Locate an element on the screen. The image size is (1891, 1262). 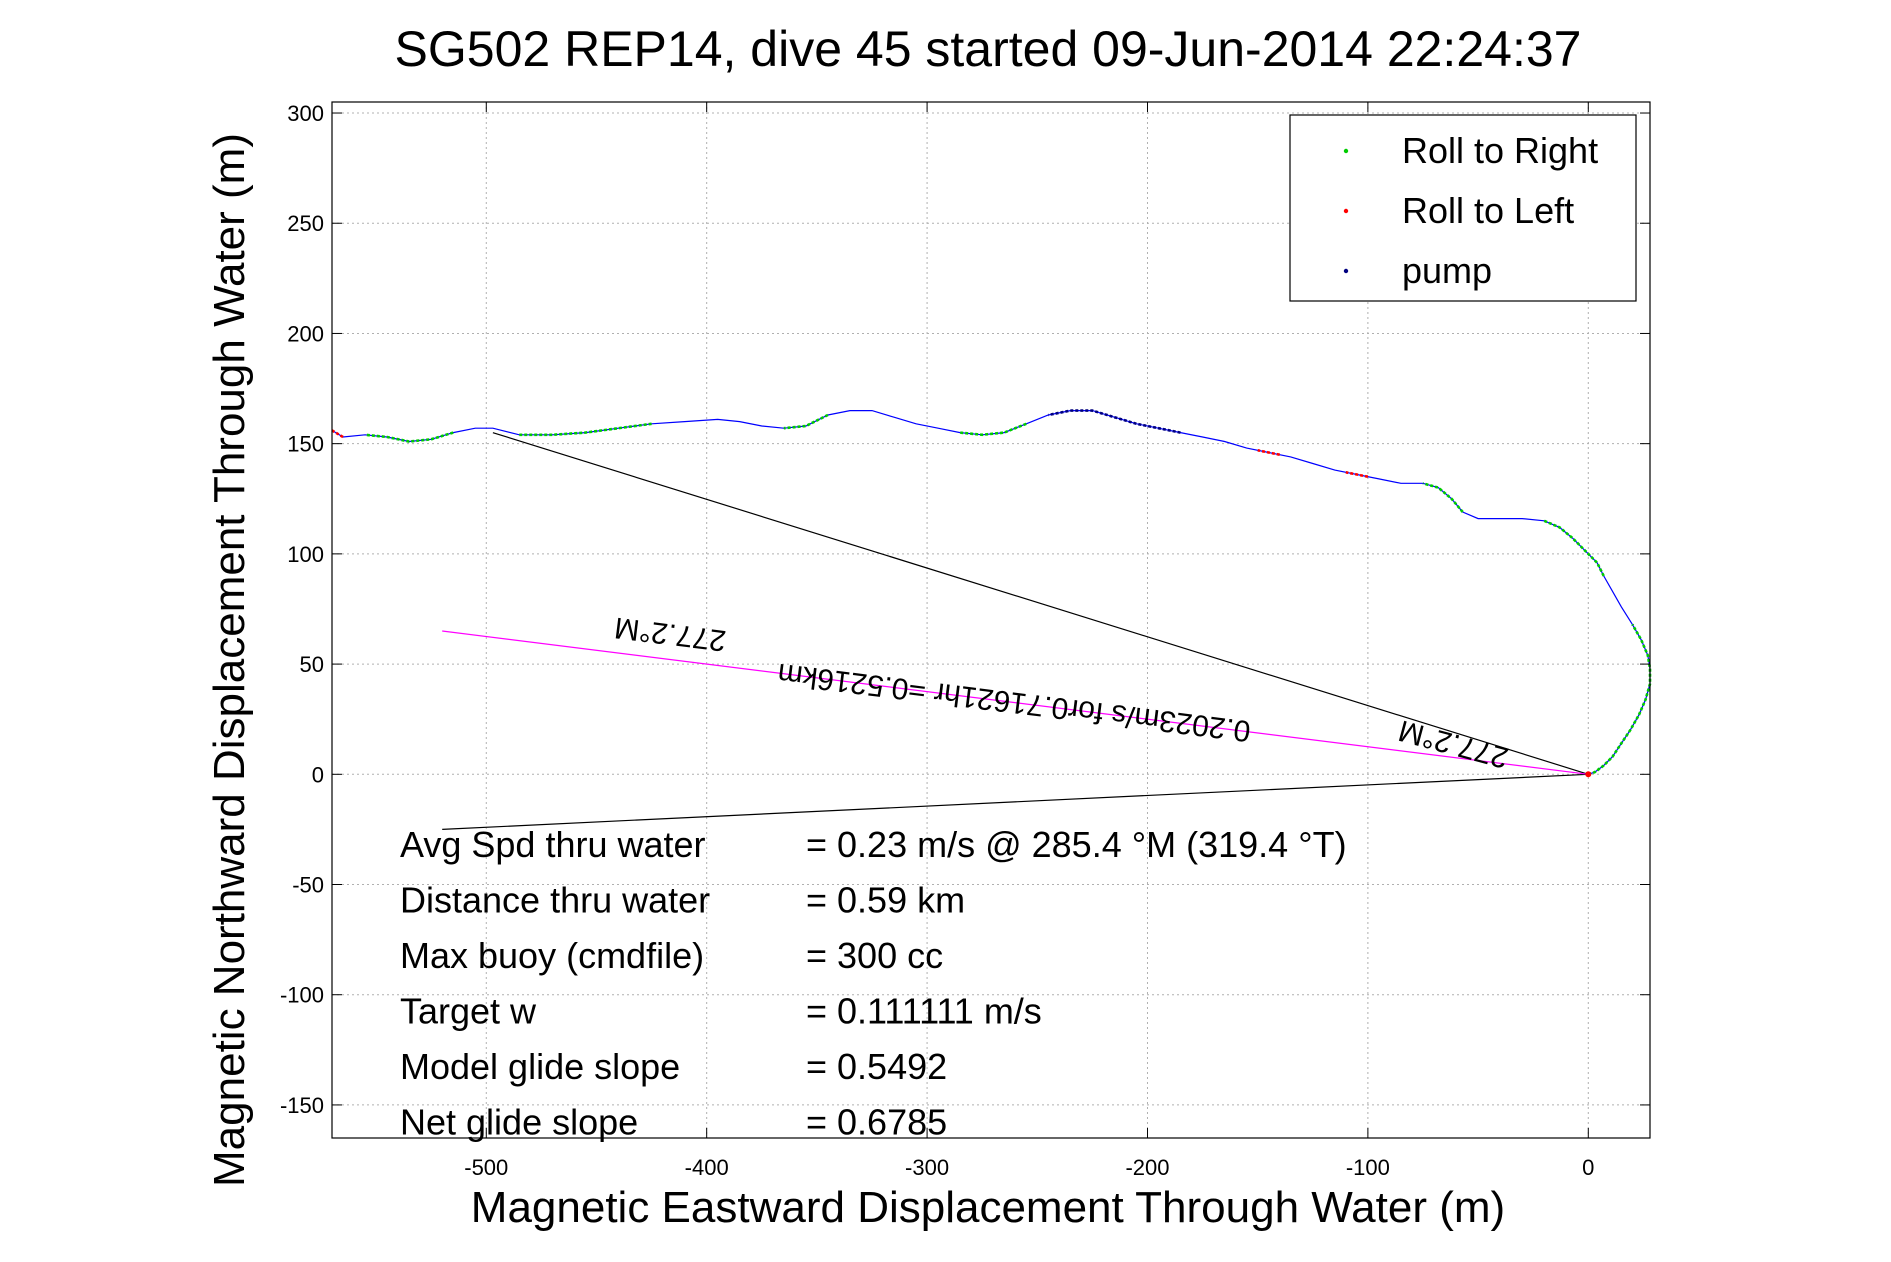
line-magenta is located at coordinates (1015, 702).